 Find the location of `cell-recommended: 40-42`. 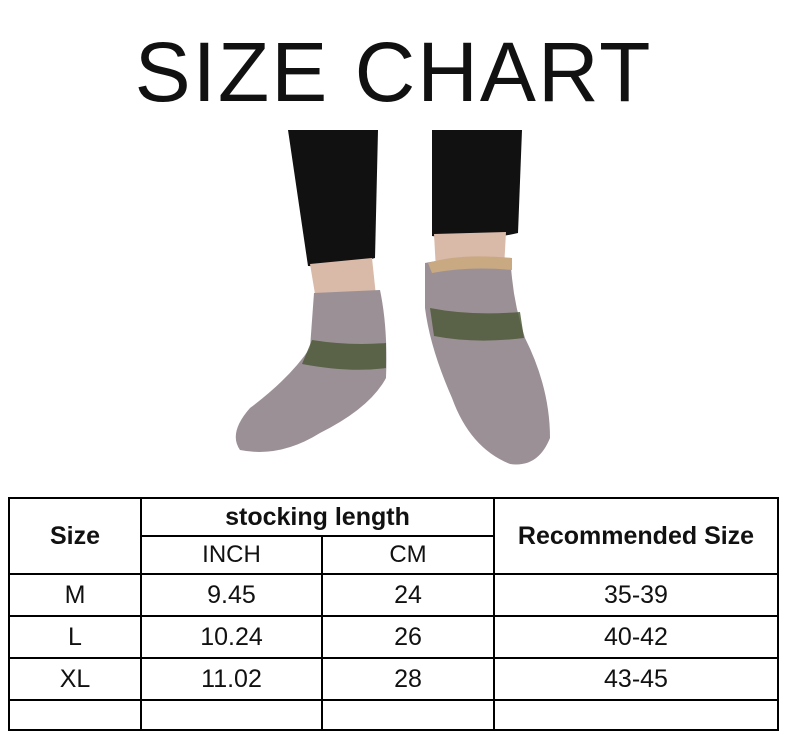

cell-recommended: 40-42 is located at coordinates (636, 637).